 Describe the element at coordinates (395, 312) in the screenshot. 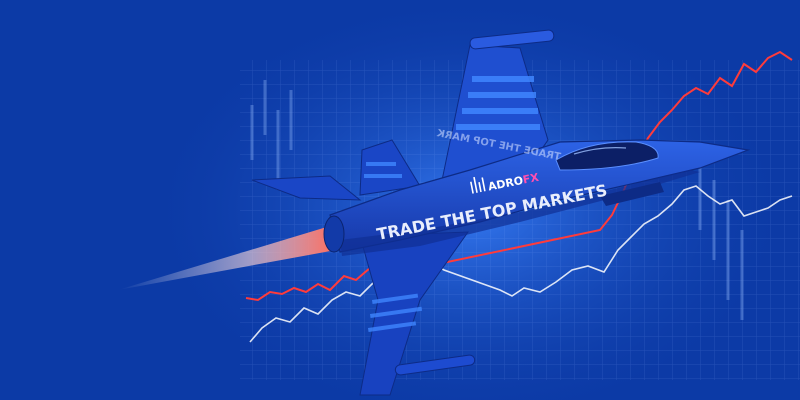

I see `lower-wing-stripes` at that location.